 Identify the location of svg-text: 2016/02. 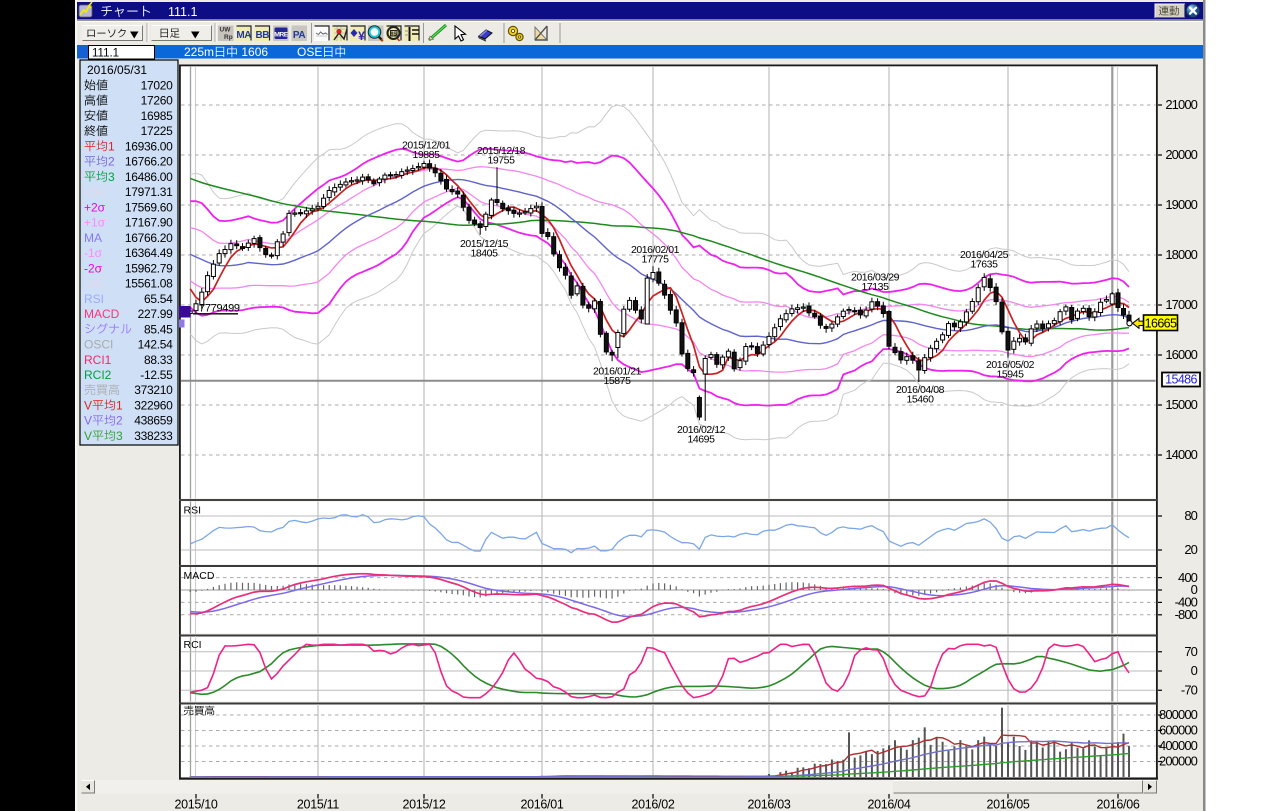
(652, 804).